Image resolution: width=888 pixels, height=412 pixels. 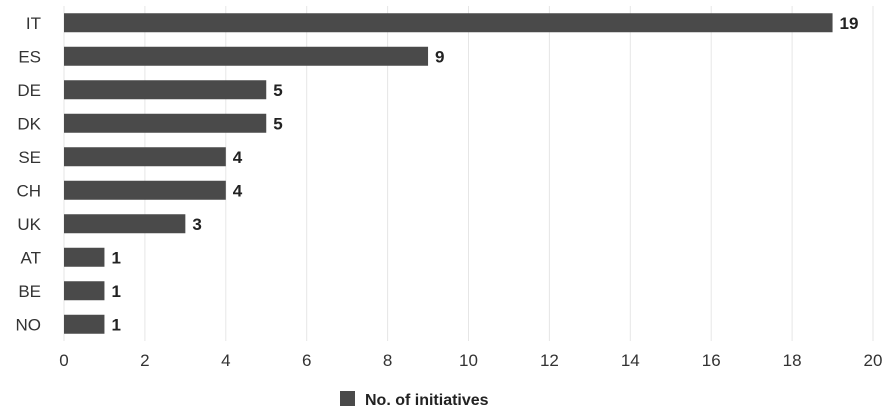 I want to click on value-label-it: 19, so click(x=849, y=23).